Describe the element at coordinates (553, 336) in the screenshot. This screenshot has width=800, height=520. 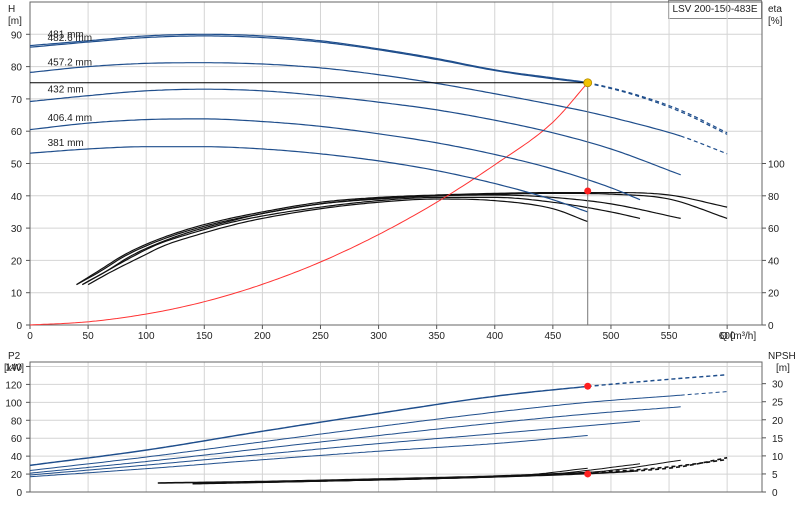
I see `x-tick-label: 450` at that location.